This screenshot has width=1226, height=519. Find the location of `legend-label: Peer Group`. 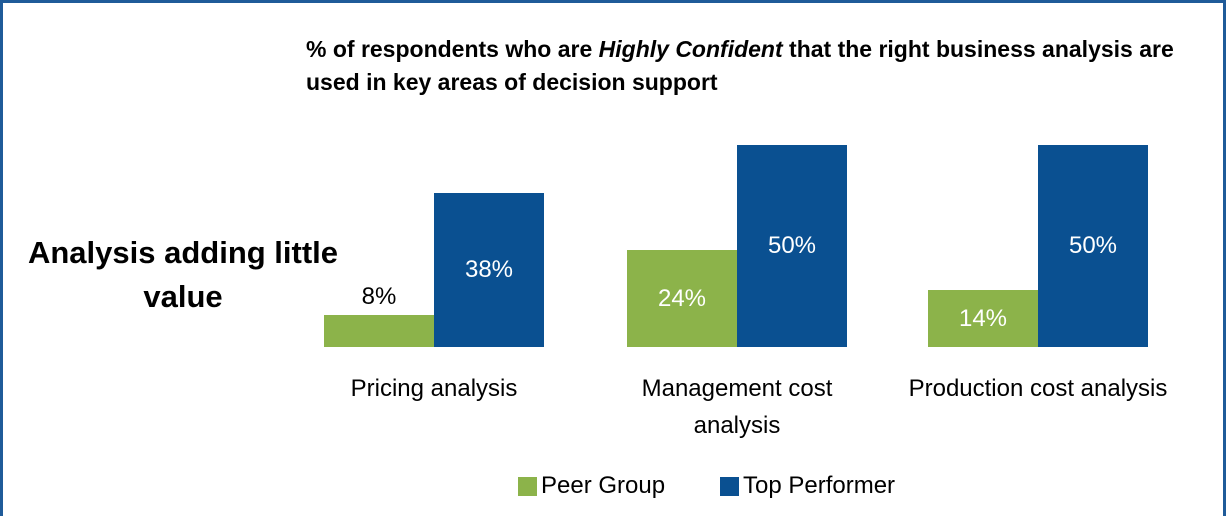

legend-label: Peer Group is located at coordinates (603, 485).